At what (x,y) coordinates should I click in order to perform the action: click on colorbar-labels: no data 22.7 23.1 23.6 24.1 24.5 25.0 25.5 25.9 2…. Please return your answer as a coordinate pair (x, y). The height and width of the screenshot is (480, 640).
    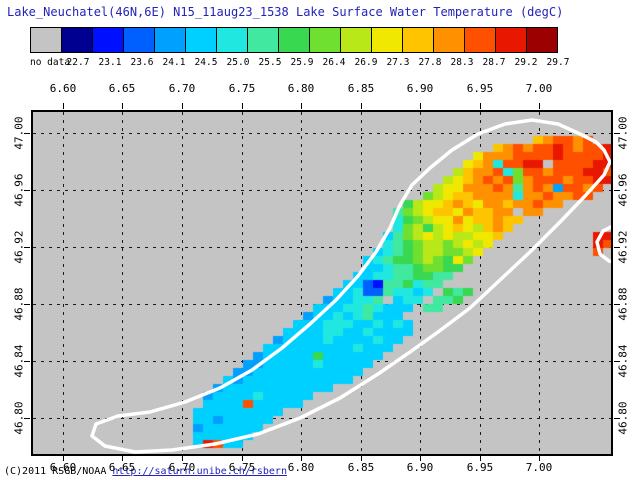
    Looking at the image, I should click on (302, 62).